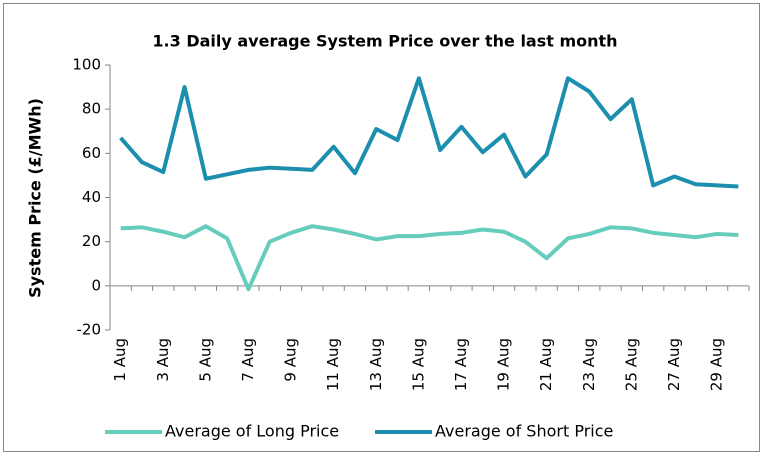 This screenshot has width=763, height=459. I want to click on x-tick-label: 7 Aug, so click(248, 360).